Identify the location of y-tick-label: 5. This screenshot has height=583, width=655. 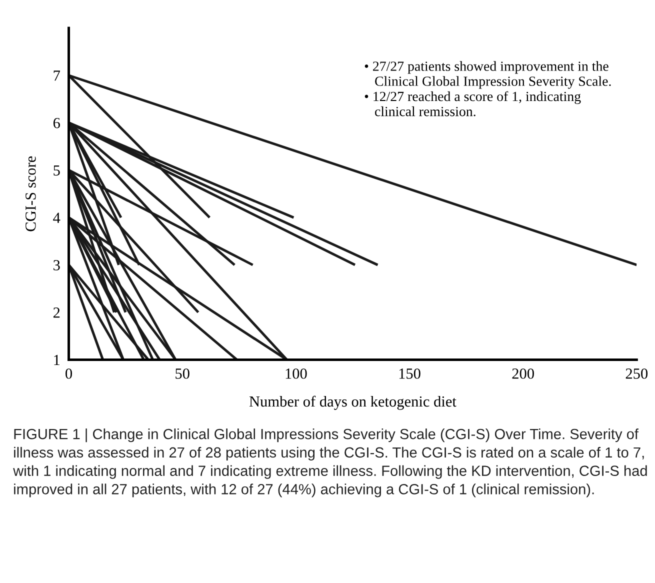
(57, 170).